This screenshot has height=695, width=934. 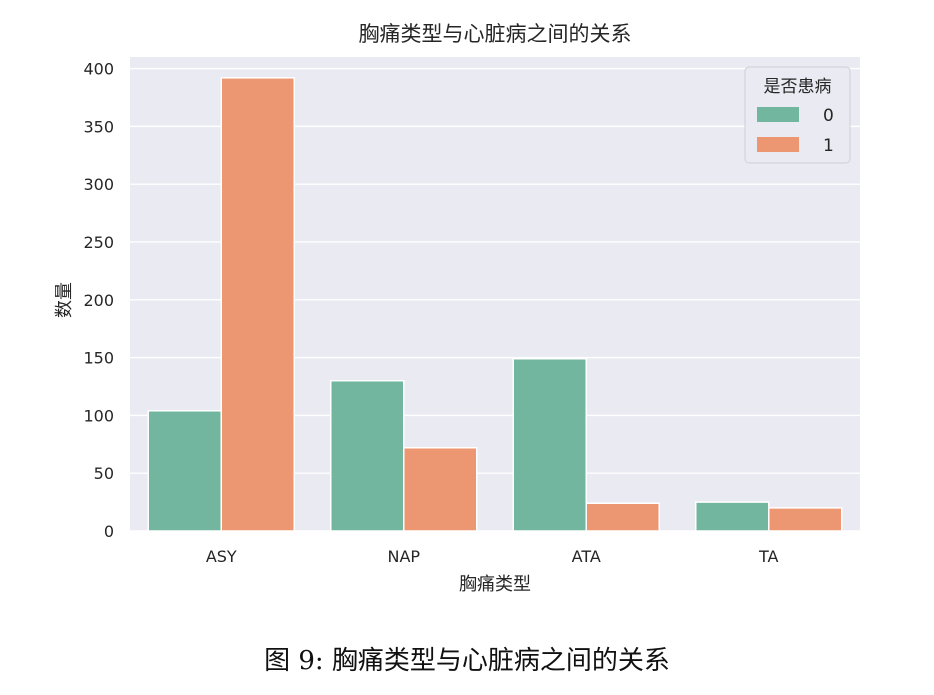 What do you see at coordinates (495, 584) in the screenshot?
I see `x-axis-label: 胸痛类型` at bounding box center [495, 584].